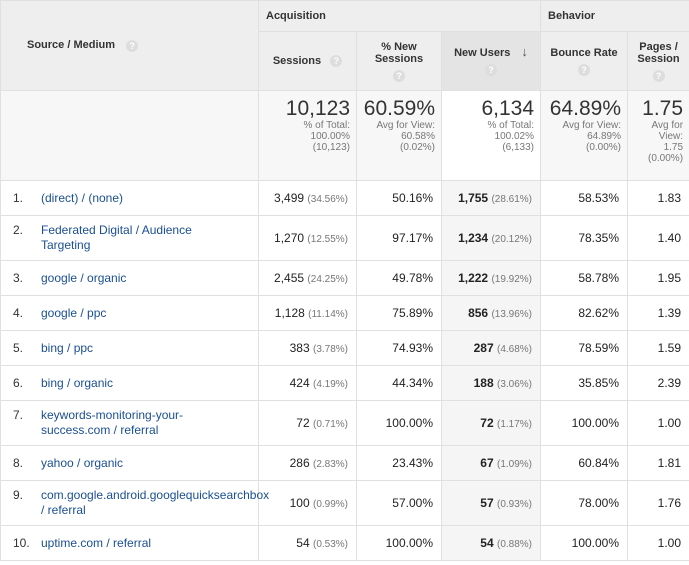  What do you see at coordinates (663, 108) in the screenshot?
I see `total-value: 1.75` at bounding box center [663, 108].